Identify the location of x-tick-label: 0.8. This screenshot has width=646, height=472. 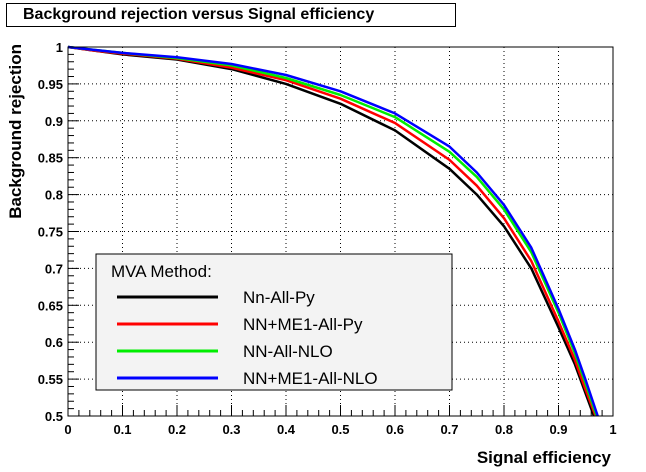
(504, 429).